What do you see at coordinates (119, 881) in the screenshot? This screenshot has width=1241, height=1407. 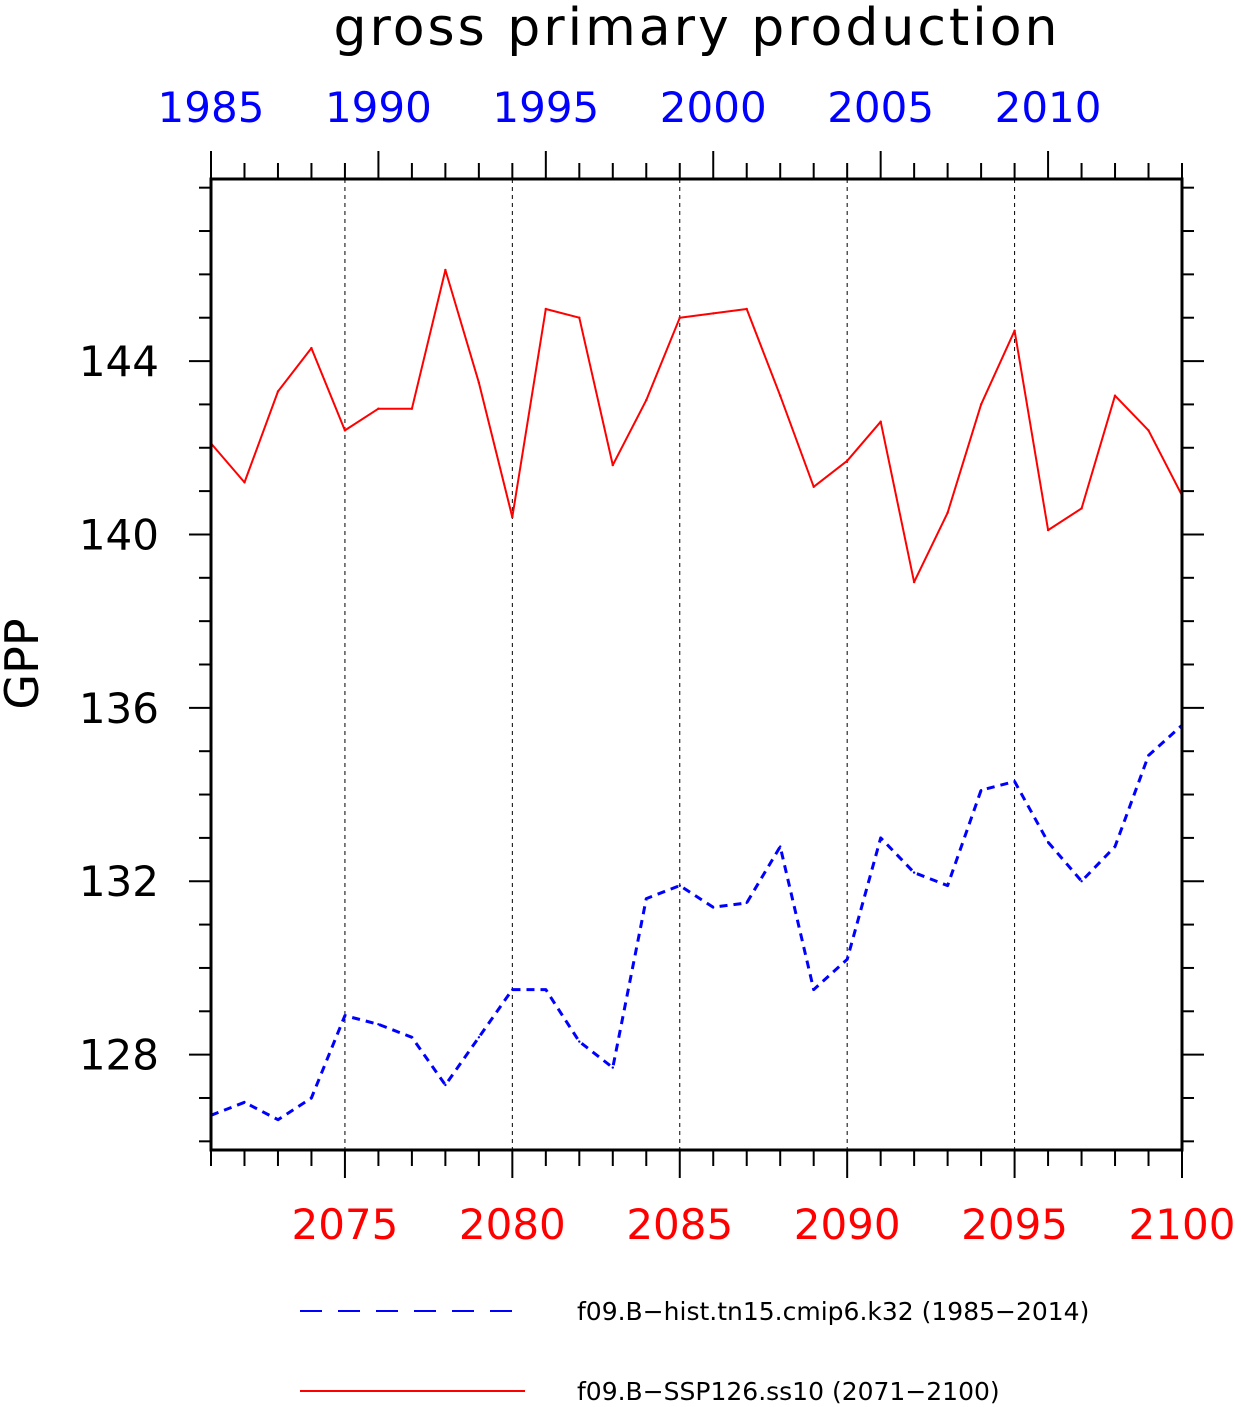 I see `y-tick-label-132: 132` at bounding box center [119, 881].